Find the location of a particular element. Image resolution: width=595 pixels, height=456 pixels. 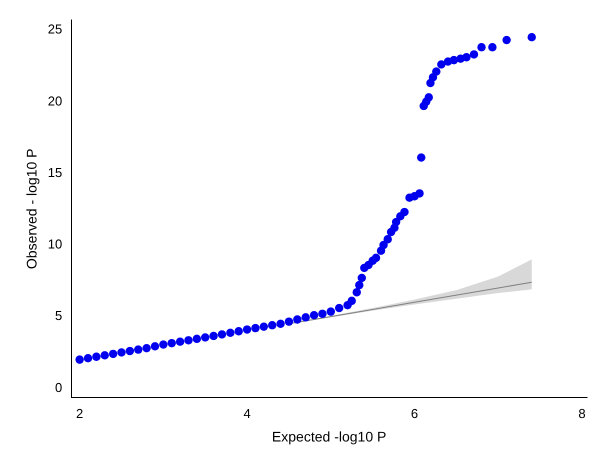

x-tick-label: 8 is located at coordinates (582, 413).